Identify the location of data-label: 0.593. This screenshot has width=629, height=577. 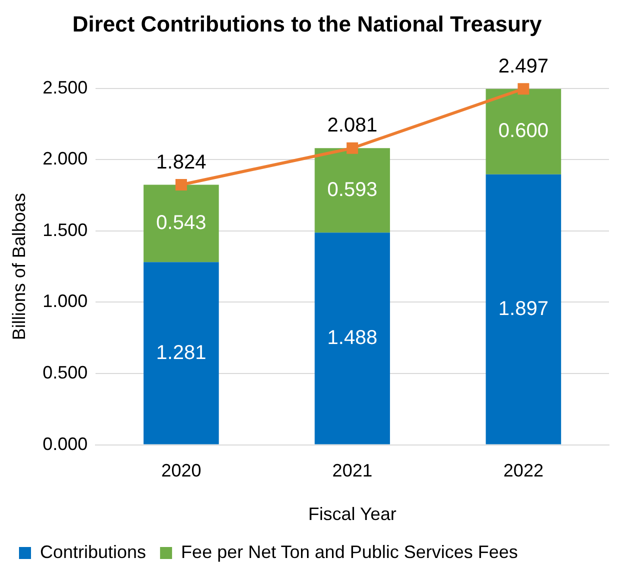
(352, 189).